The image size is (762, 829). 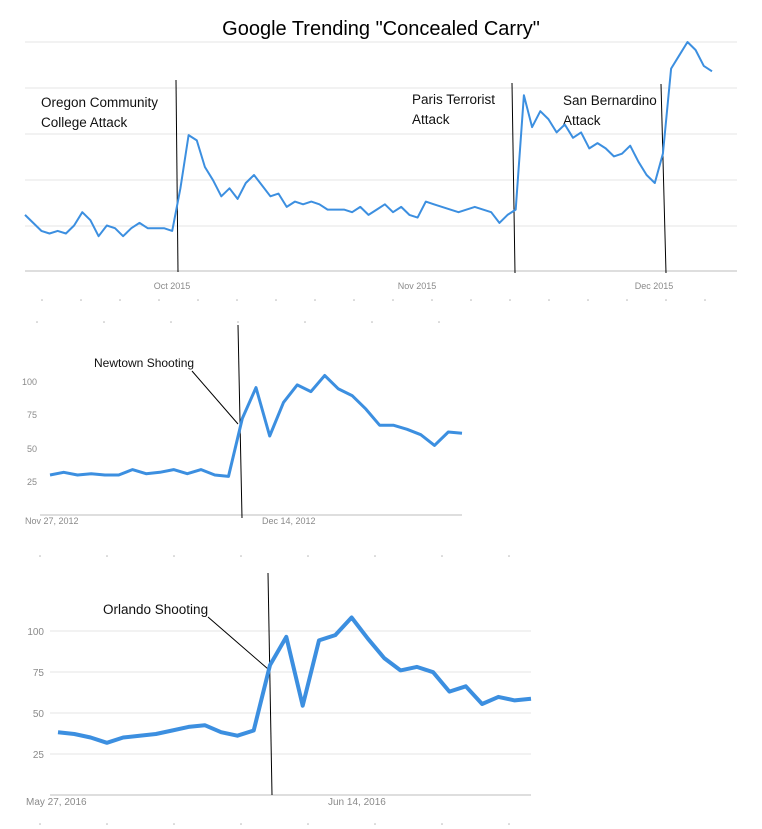 What do you see at coordinates (610, 100) in the screenshot?
I see `annotation-sanbernardino-line1: San Bernardino` at bounding box center [610, 100].